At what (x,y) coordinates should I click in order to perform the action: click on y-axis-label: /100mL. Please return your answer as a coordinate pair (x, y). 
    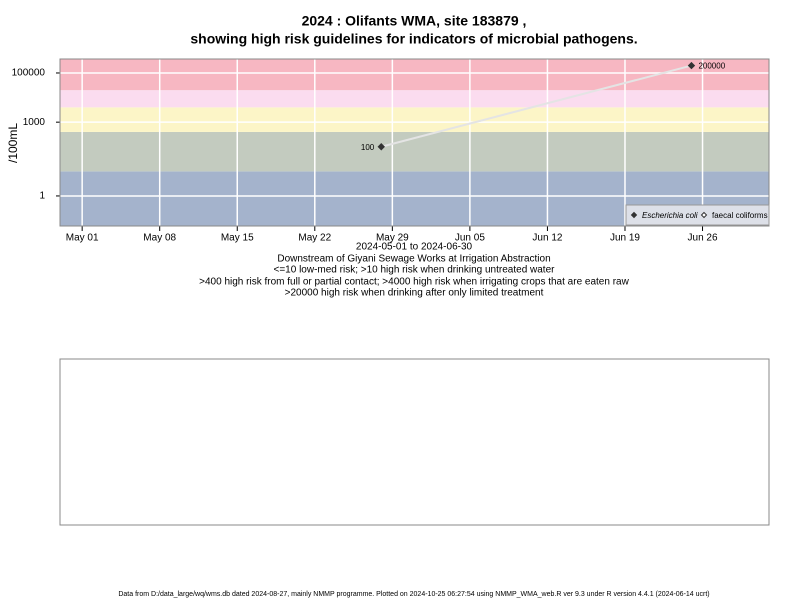
    Looking at the image, I should click on (13, 143).